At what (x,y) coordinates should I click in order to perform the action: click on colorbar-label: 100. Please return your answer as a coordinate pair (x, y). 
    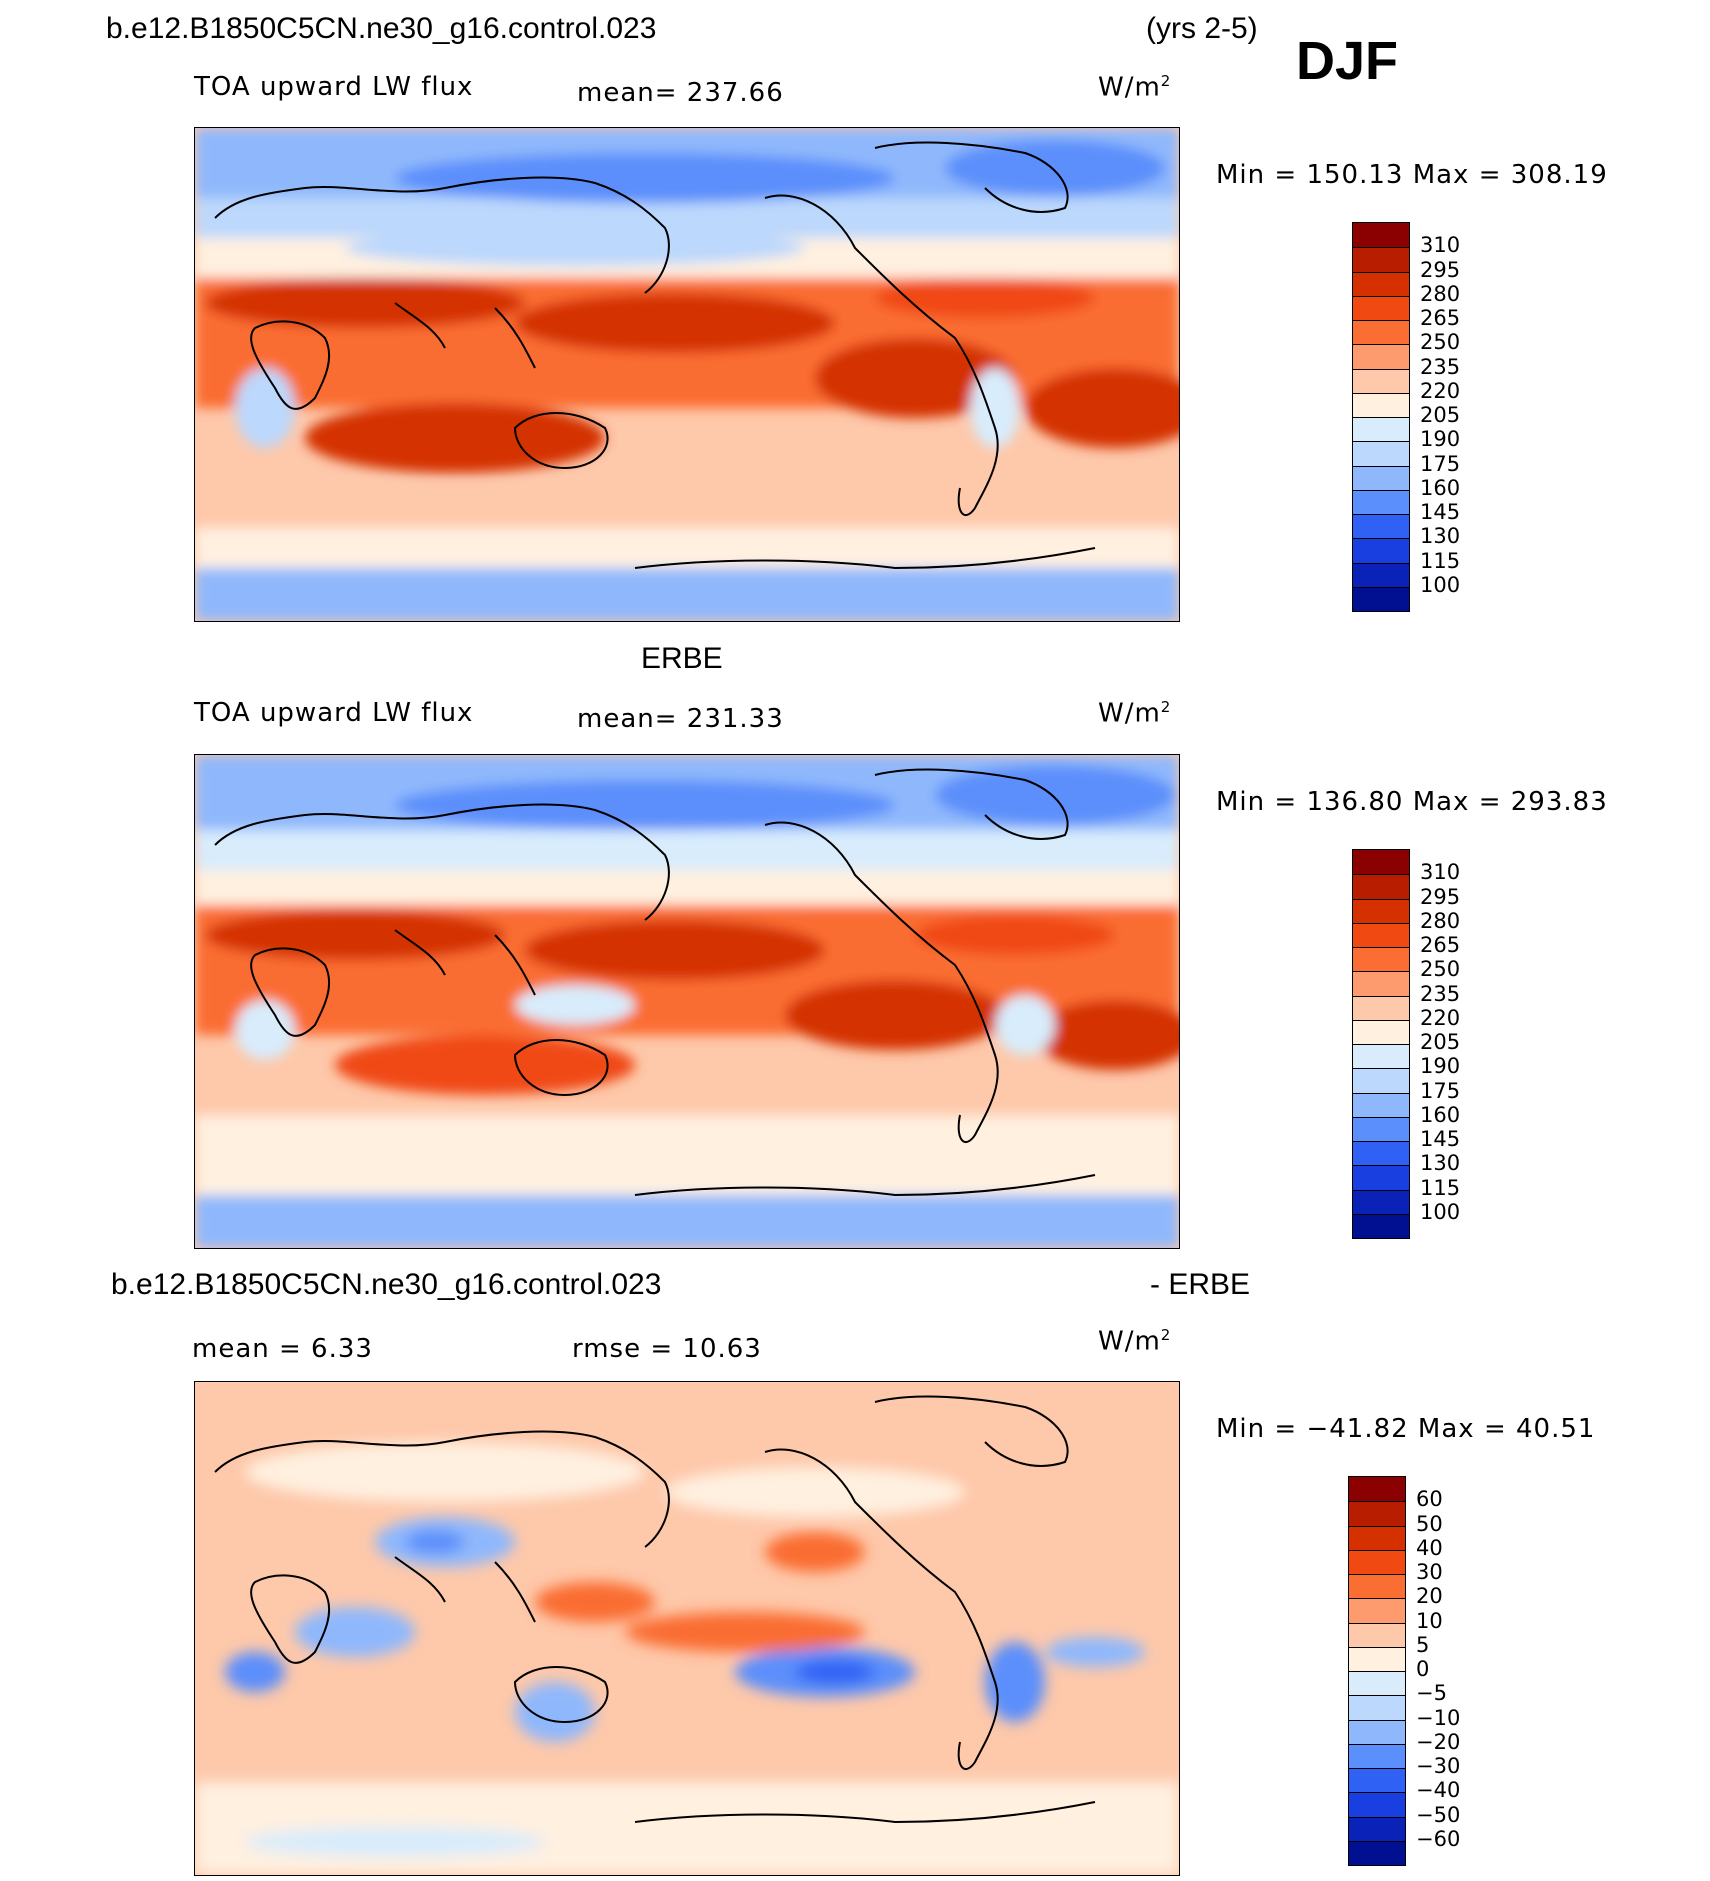
    Looking at the image, I should click on (1440, 584).